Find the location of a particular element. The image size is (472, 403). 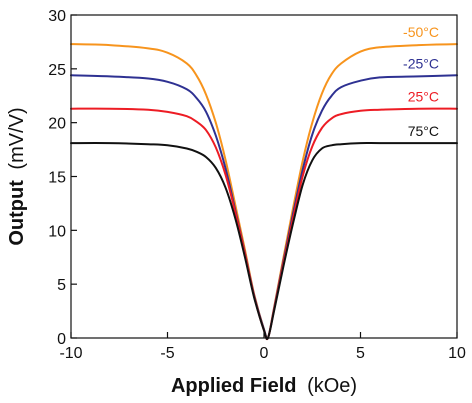

series-labels: -50°C -25°C 25°C 75°C is located at coordinates (421, 81).